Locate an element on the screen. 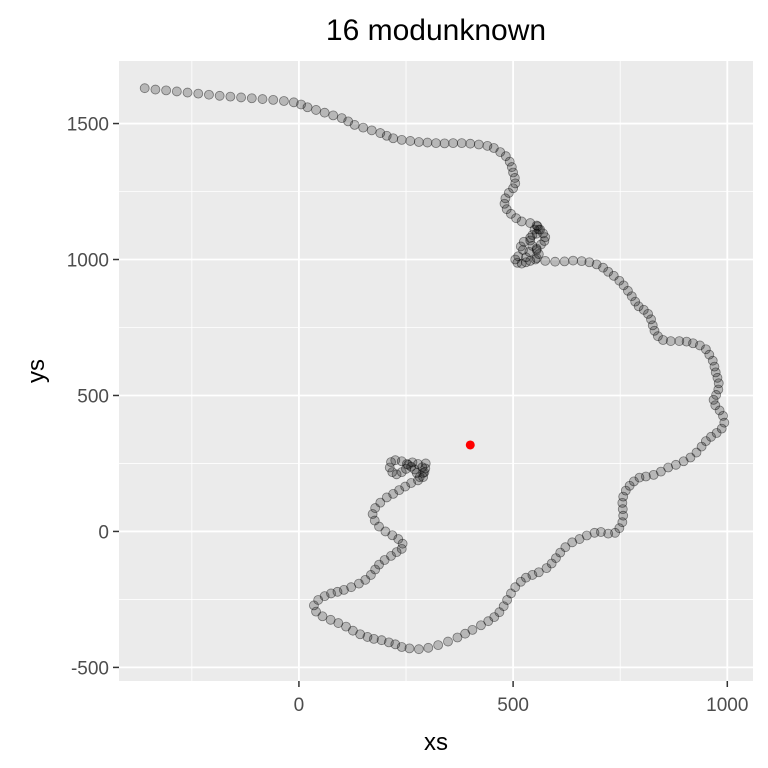  y-tick-label: 500 is located at coordinates (93, 396).